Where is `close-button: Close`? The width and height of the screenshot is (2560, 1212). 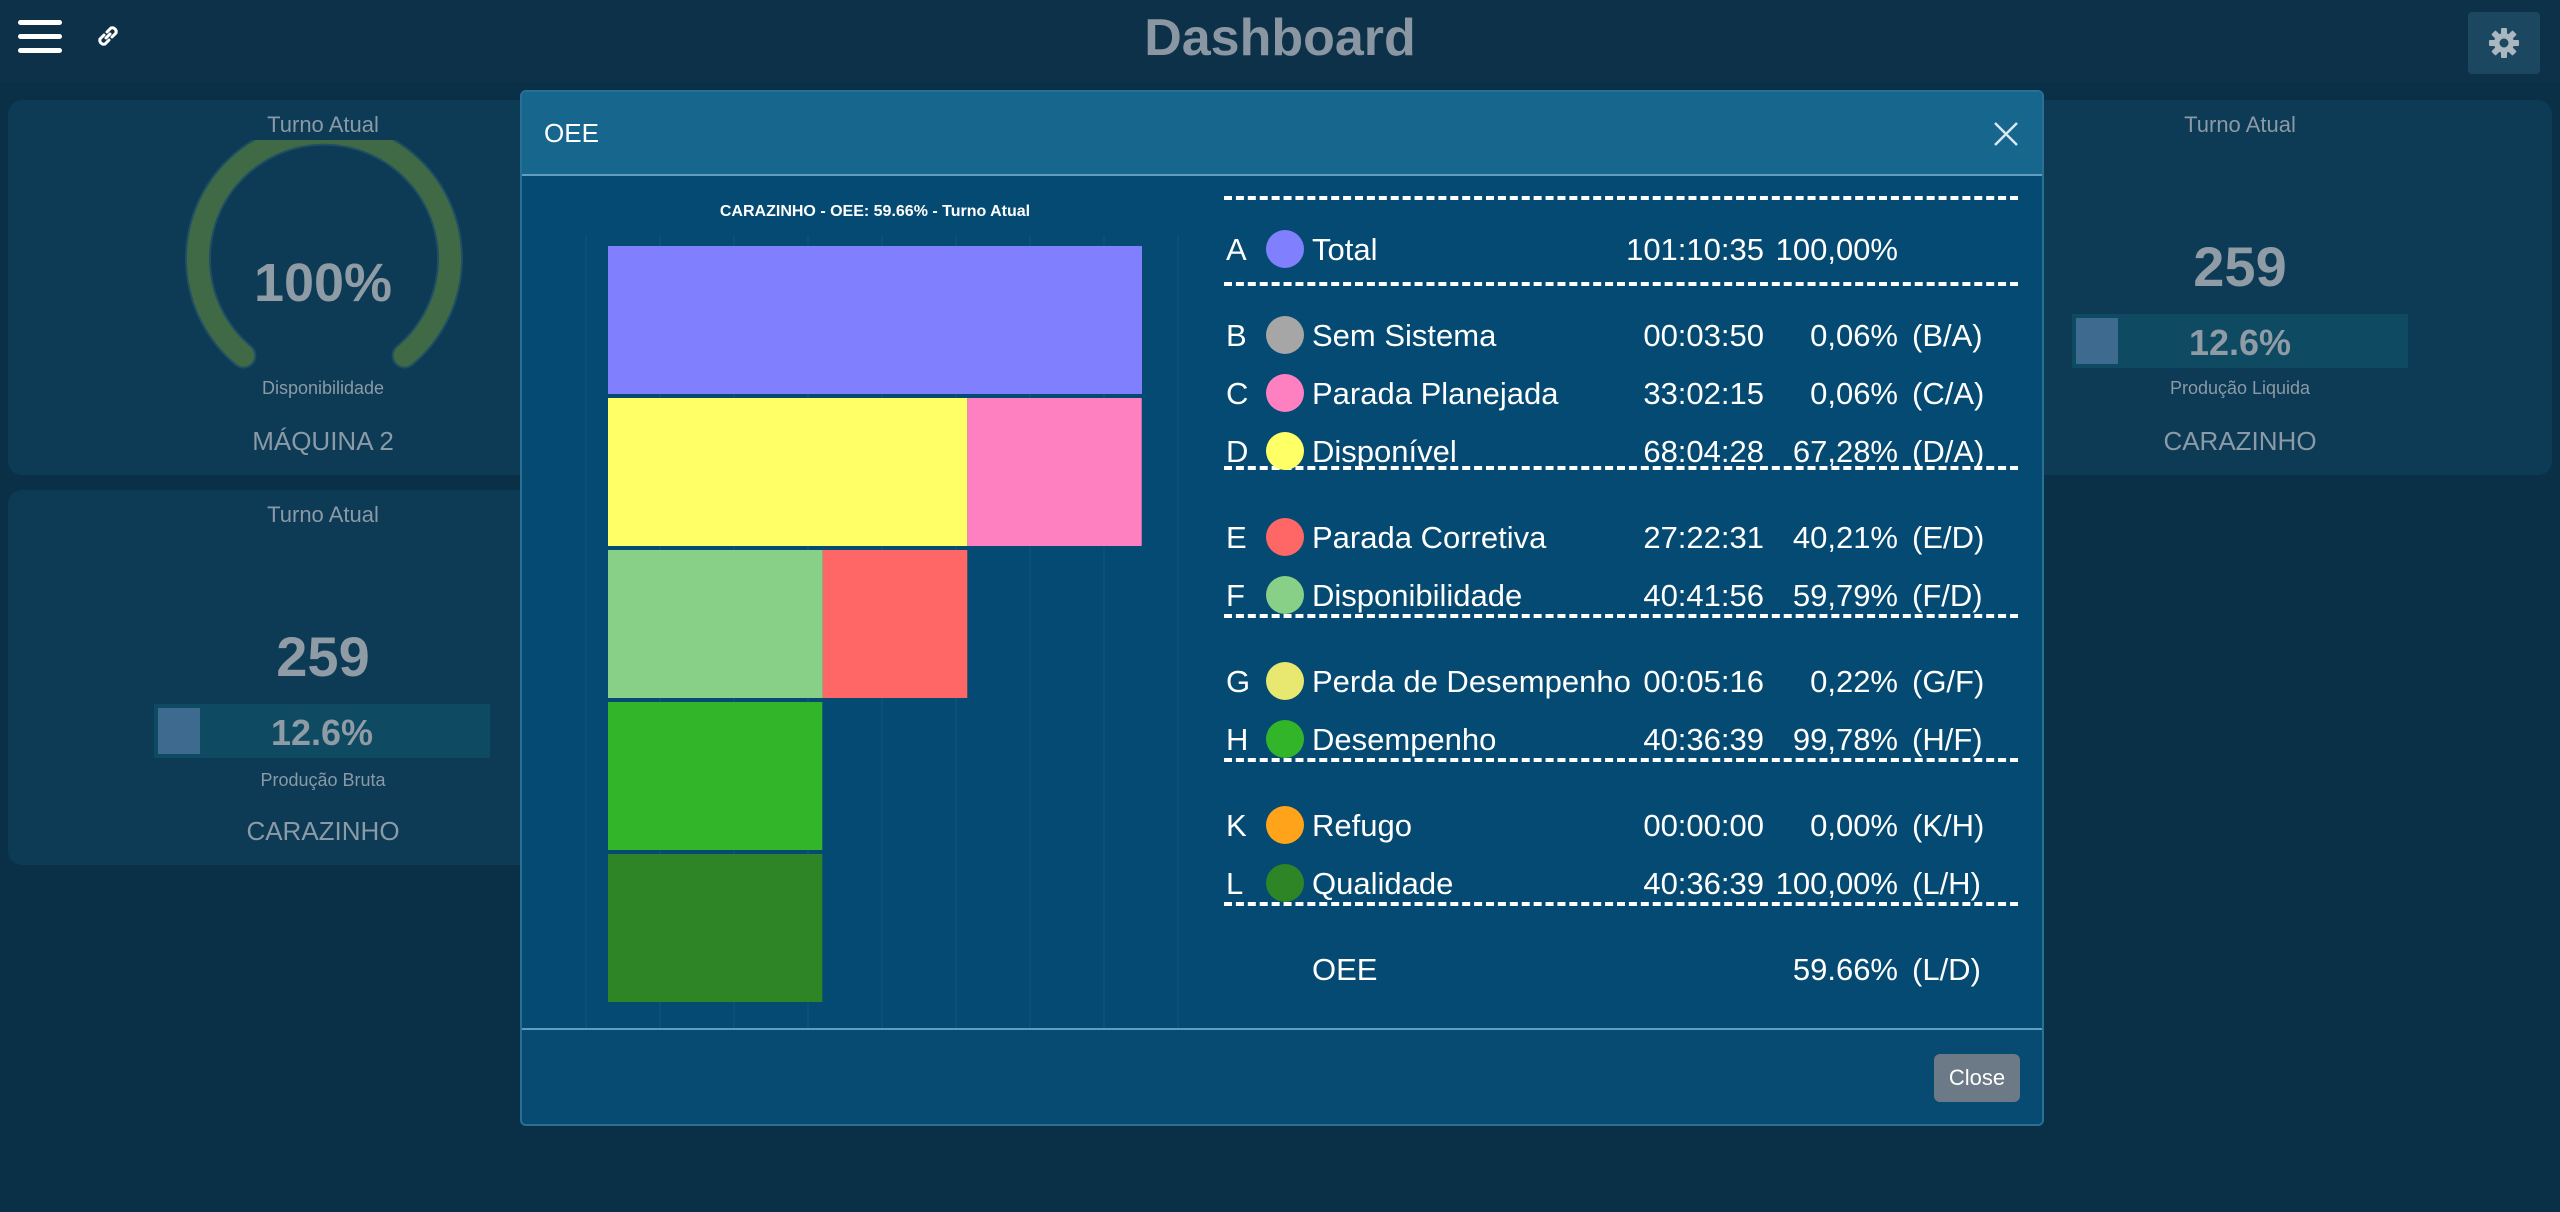 close-button: Close is located at coordinates (1977, 1078).